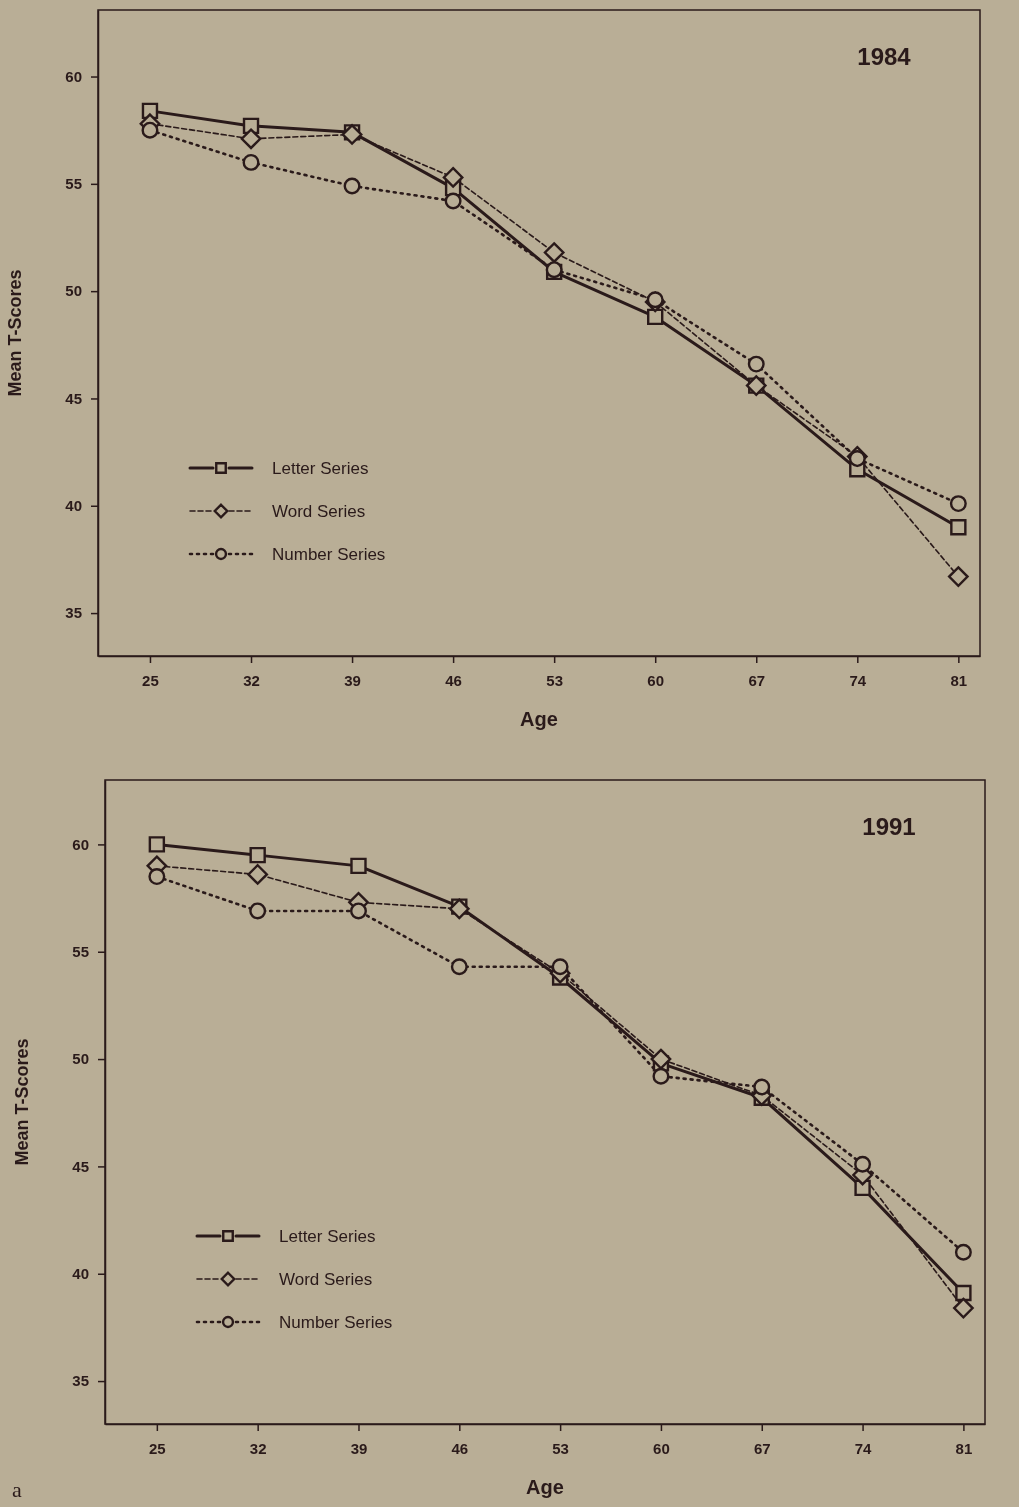  What do you see at coordinates (889, 826) in the screenshot?
I see `annotation: 1991` at bounding box center [889, 826].